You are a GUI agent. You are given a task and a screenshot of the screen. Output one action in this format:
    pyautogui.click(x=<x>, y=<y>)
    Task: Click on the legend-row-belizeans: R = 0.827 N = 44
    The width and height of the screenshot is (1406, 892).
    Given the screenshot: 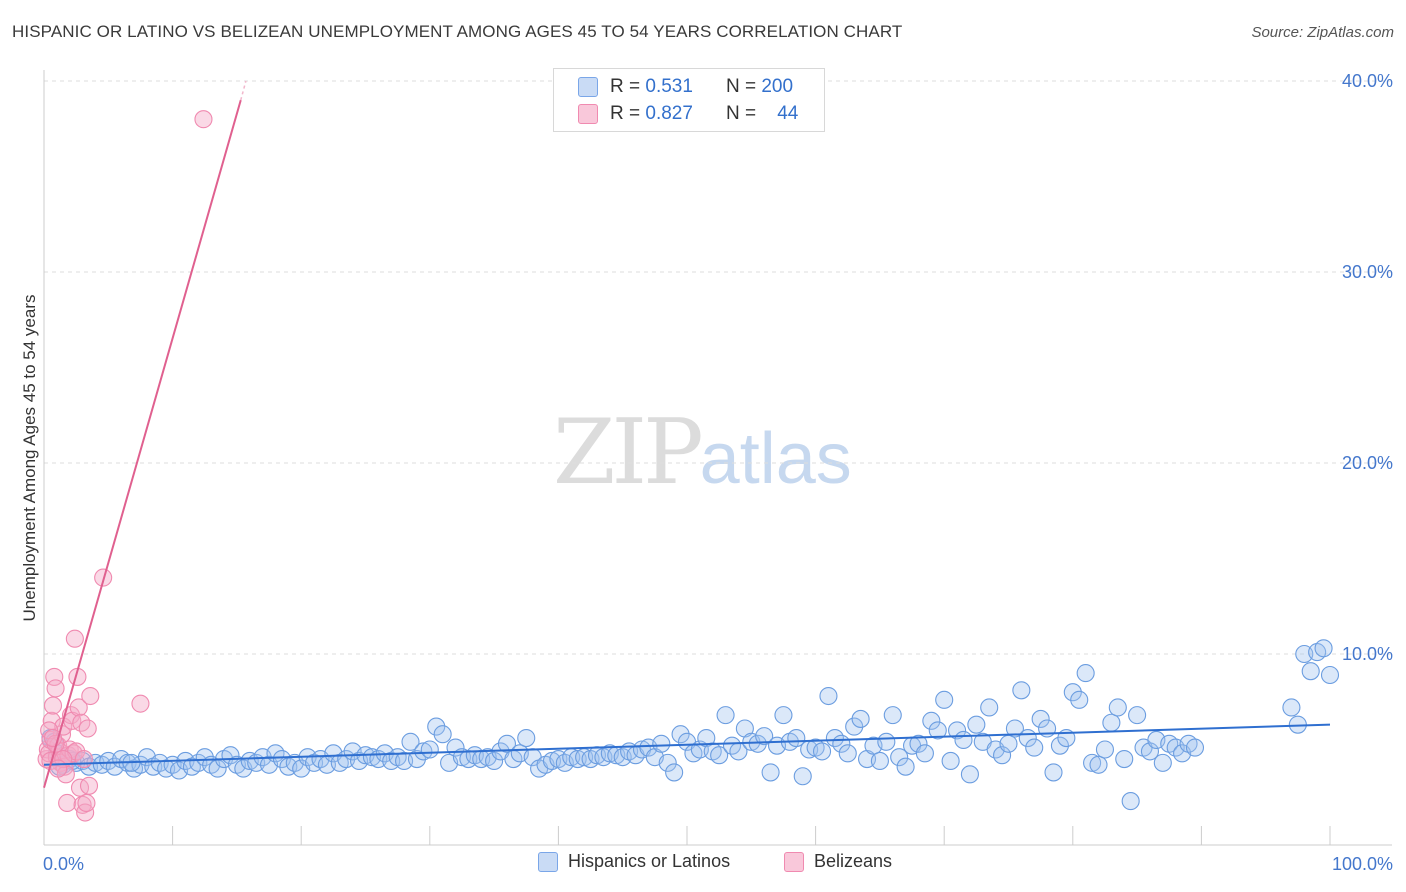 What is the action you would take?
    pyautogui.click(x=688, y=114)
    